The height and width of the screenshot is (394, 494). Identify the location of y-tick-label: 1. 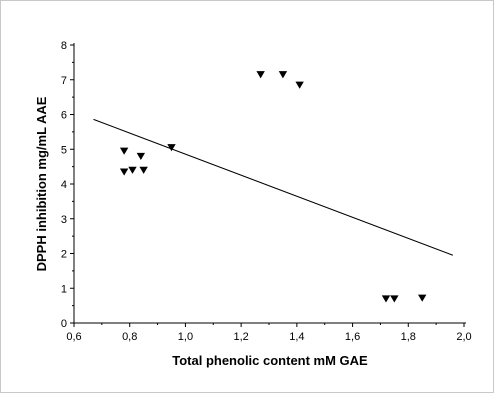
(64, 289).